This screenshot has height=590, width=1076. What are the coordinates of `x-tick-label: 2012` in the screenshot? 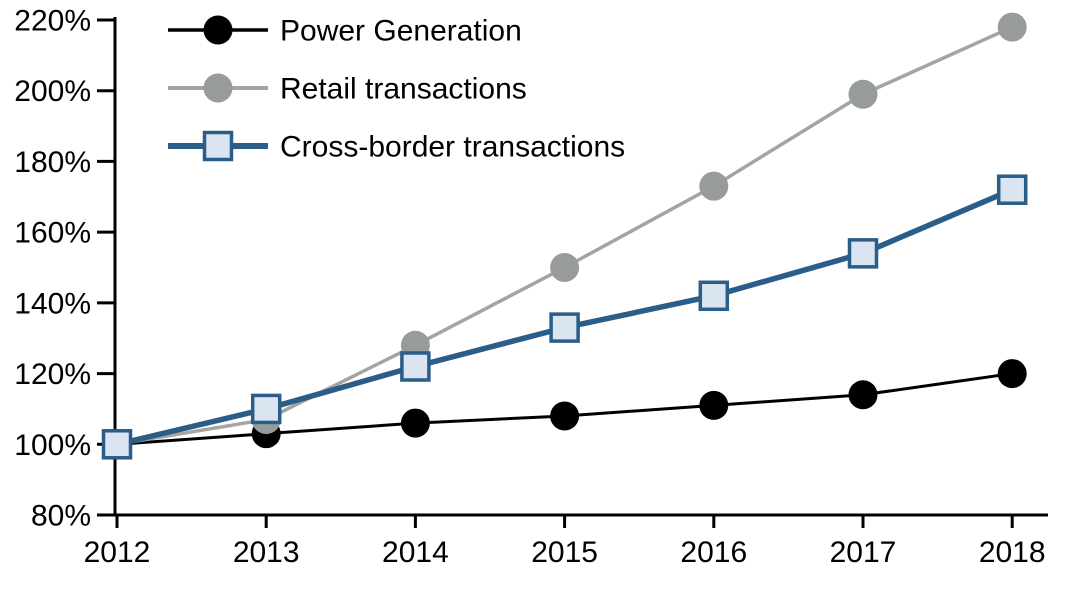 It's located at (117, 552).